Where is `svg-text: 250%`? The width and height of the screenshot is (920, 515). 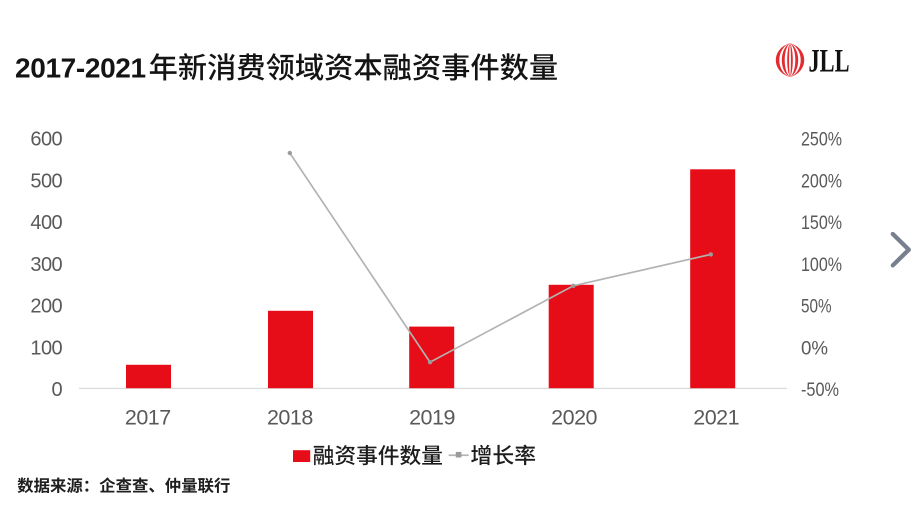 svg-text: 250% is located at coordinates (821, 140).